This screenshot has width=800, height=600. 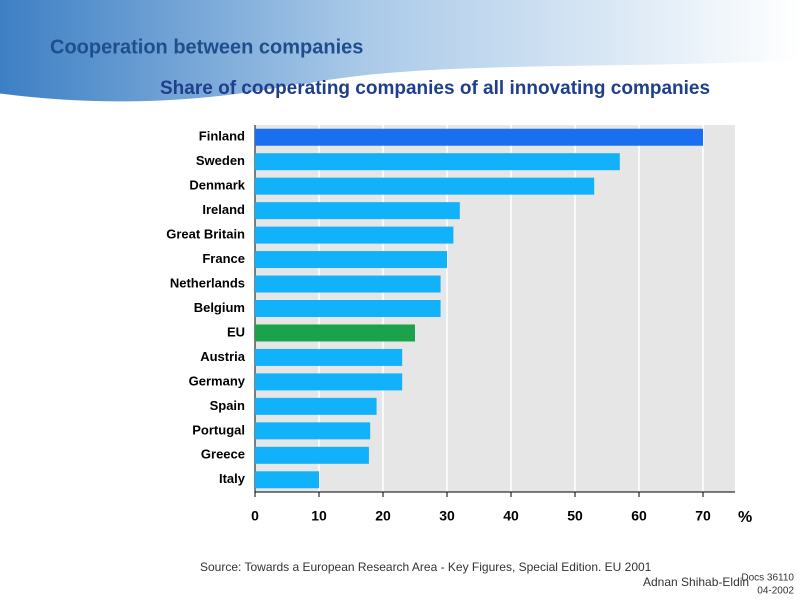 What do you see at coordinates (217, 380) in the screenshot?
I see `y-tick-label: Germany` at bounding box center [217, 380].